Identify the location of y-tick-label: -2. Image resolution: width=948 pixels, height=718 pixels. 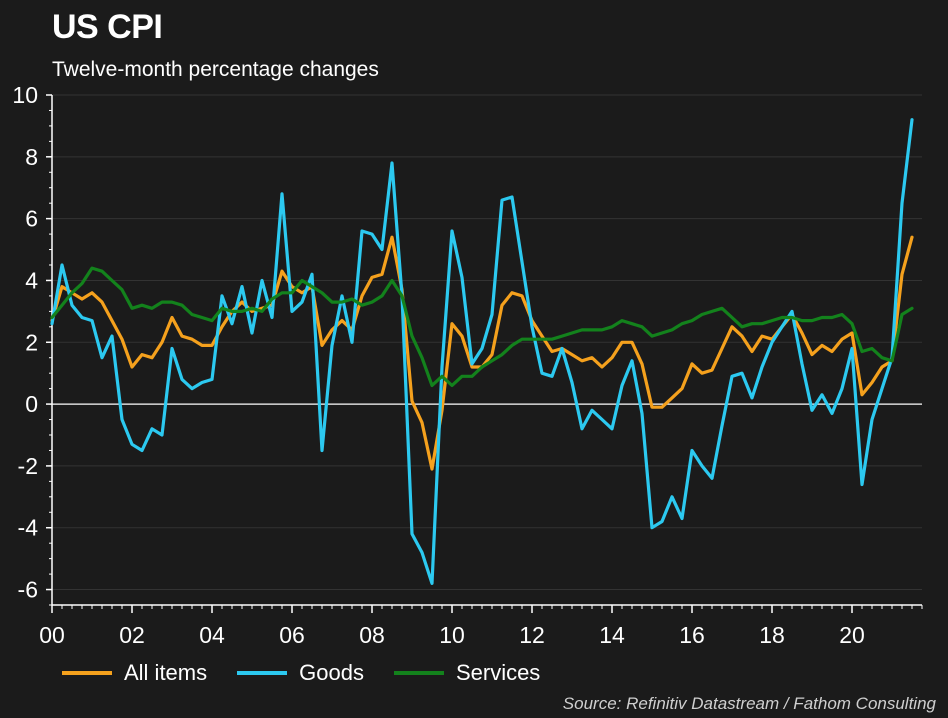
(28, 466).